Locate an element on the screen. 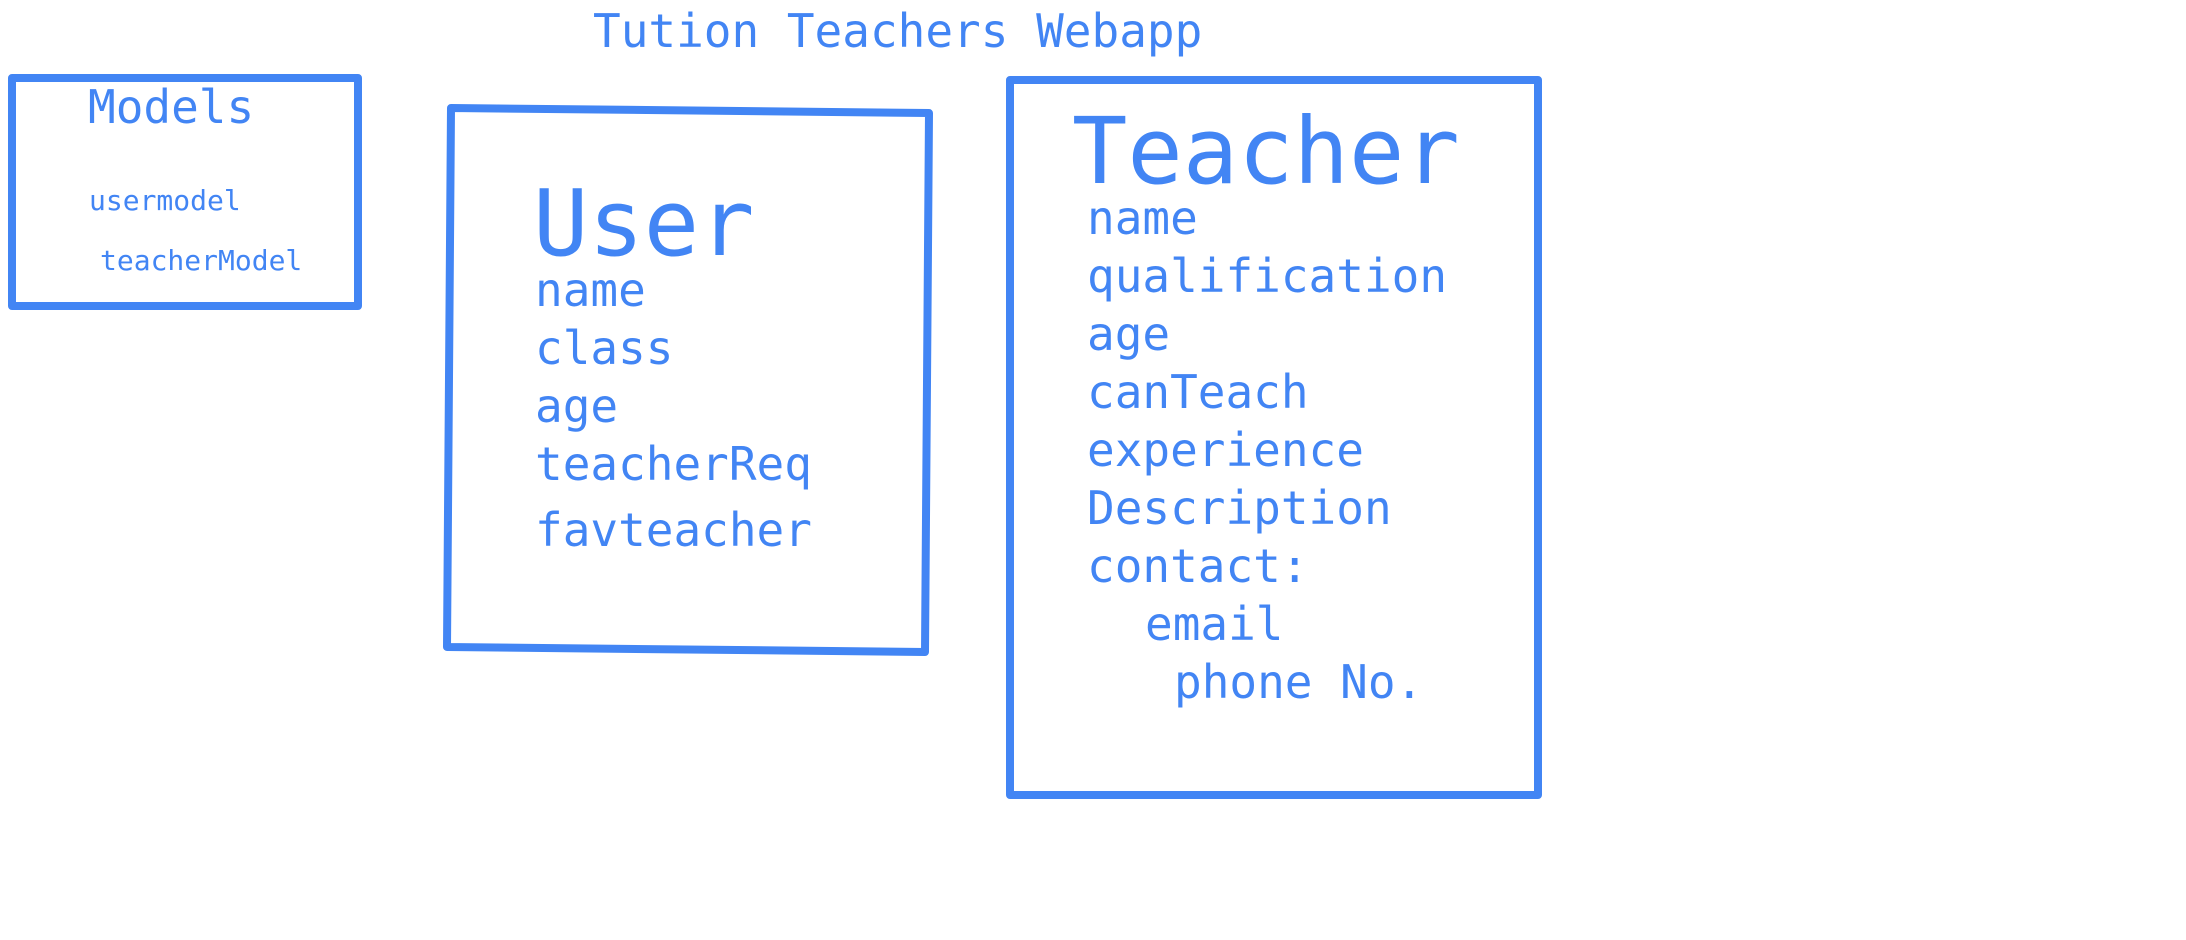 This screenshot has width=2186, height=940. diagram-title: Tution Teachers Webapp is located at coordinates (898, 31).